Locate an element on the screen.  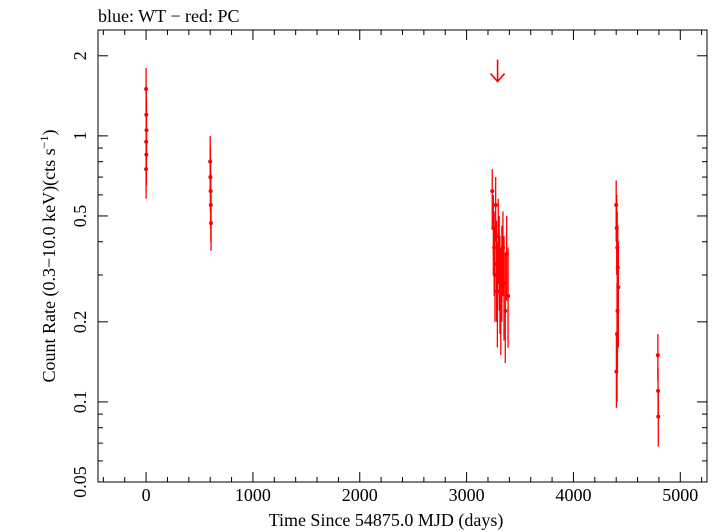
chart-title: blue: WT − red: PC is located at coordinates (168, 16).